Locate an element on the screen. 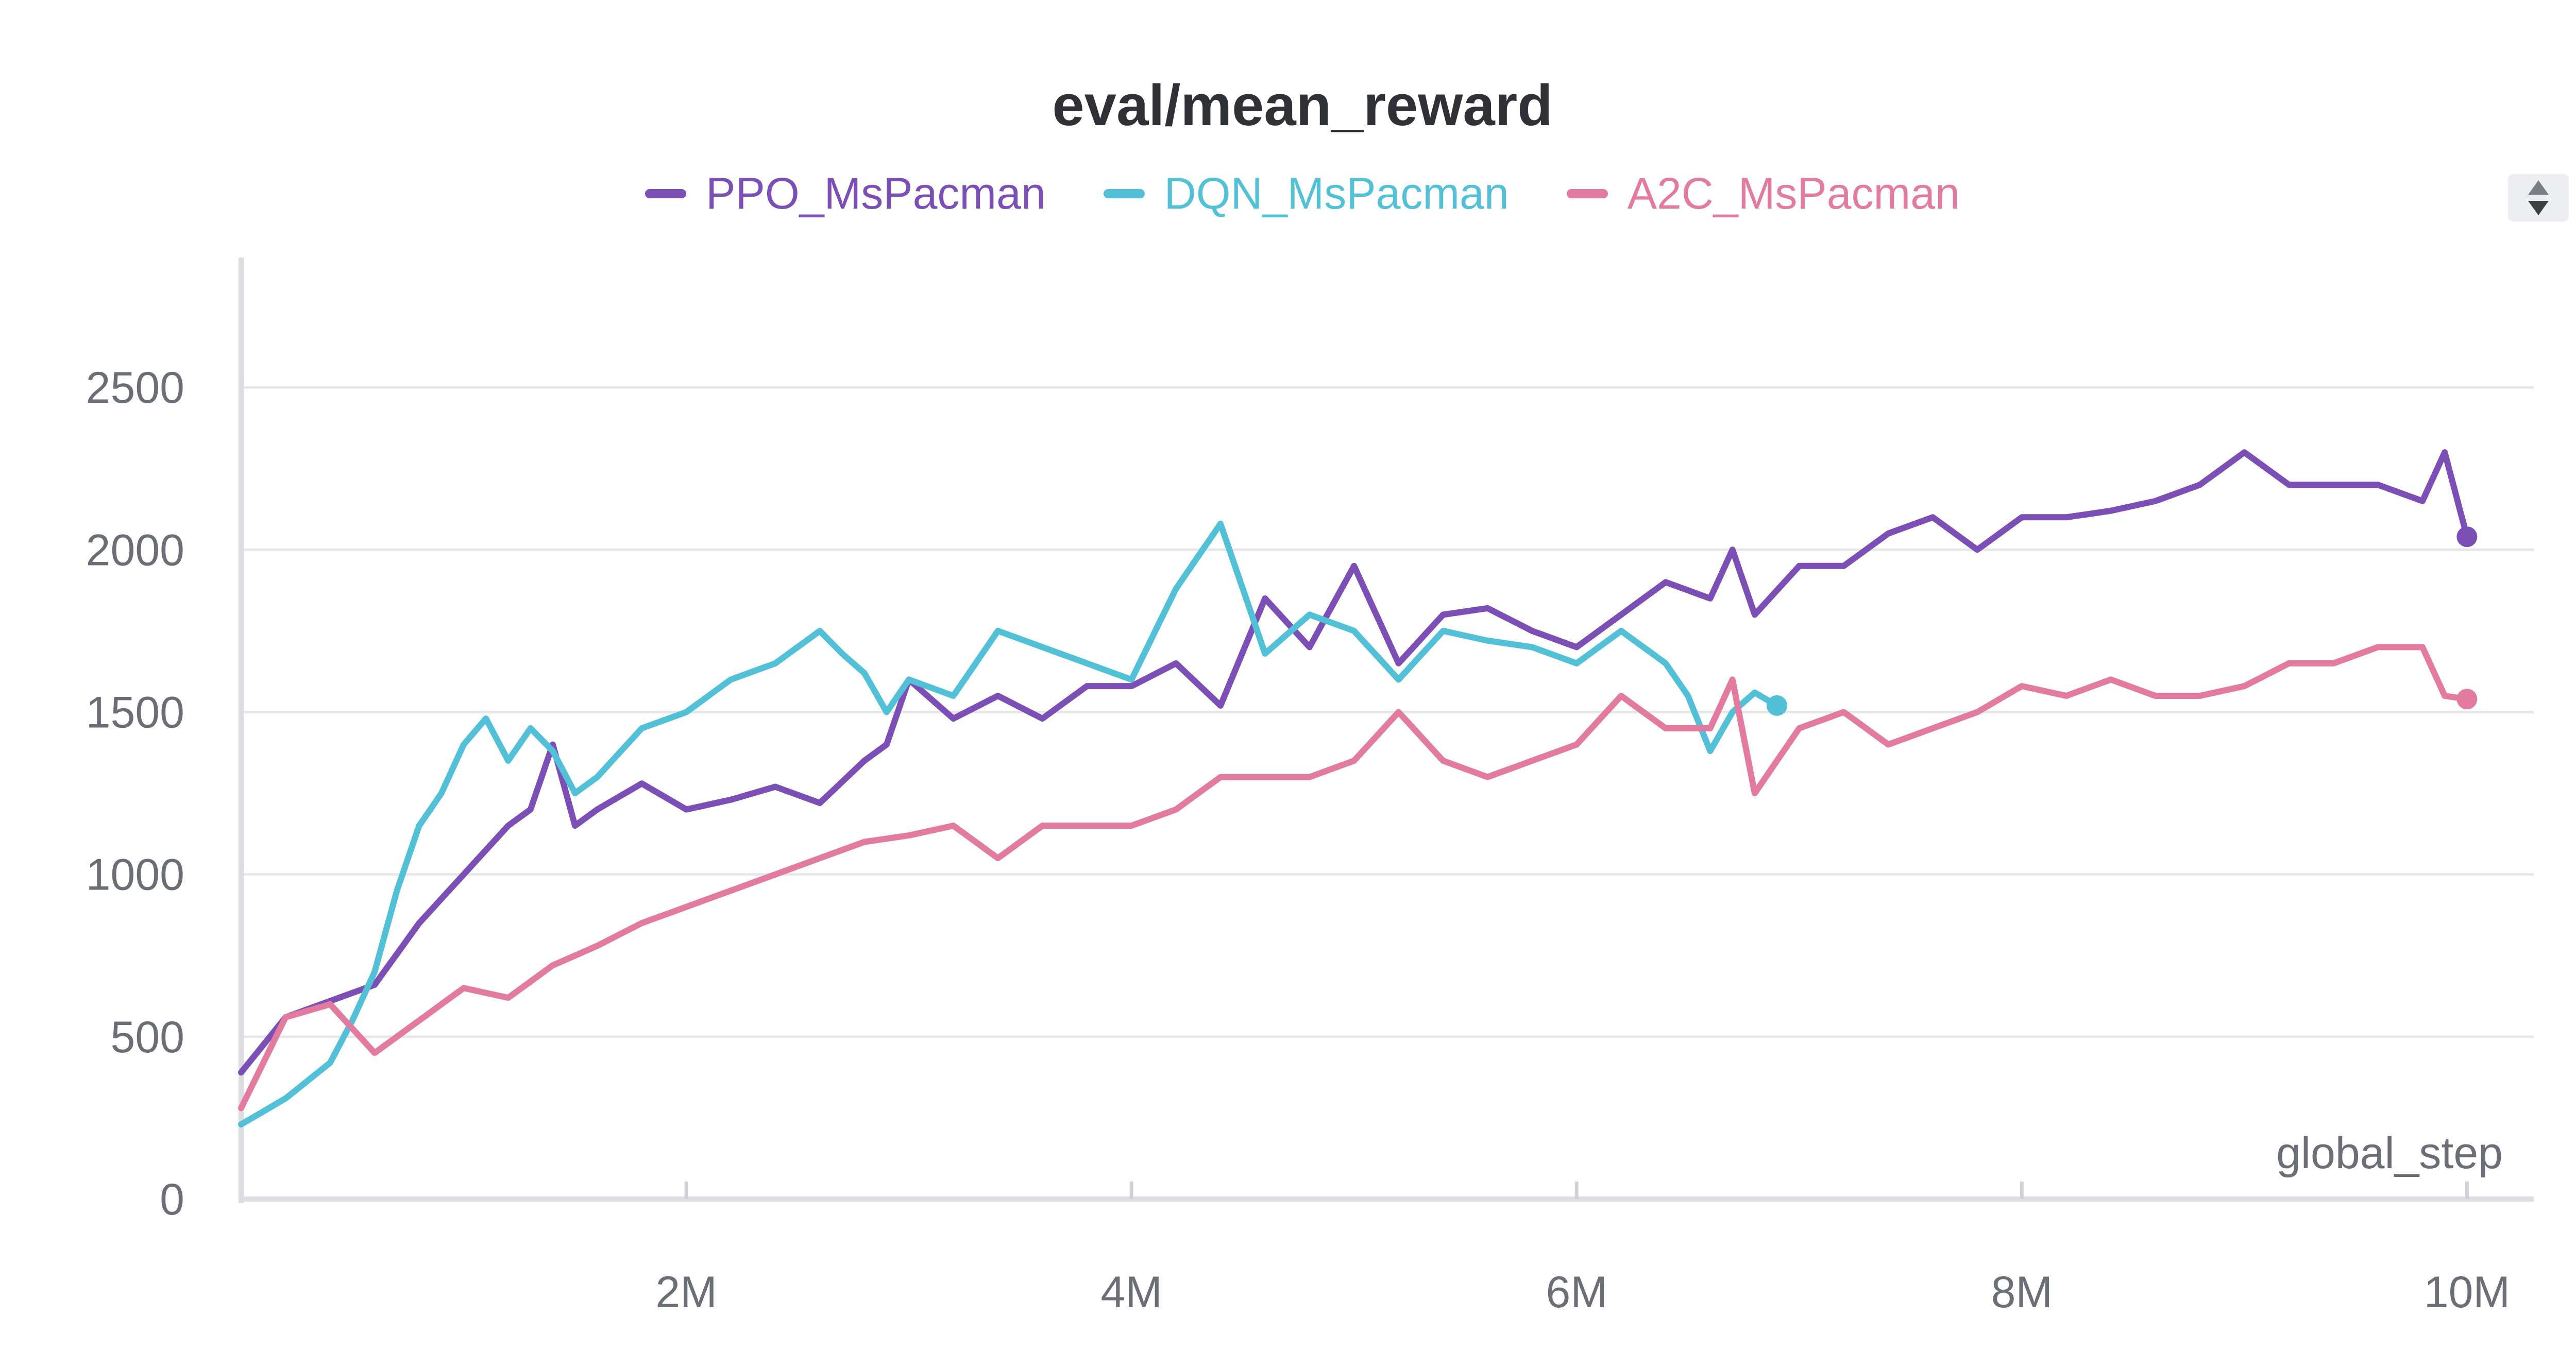 This screenshot has width=2576, height=1368. legend-item-a2c: A2C_MsPacman is located at coordinates (1763, 192).